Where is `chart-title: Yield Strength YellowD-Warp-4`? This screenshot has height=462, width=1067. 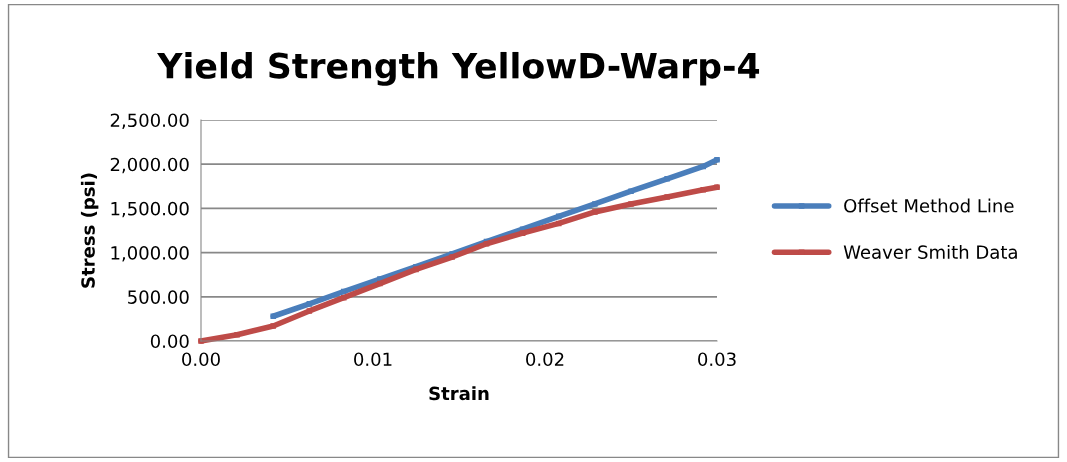
chart-title: Yield Strength YellowD-Warp-4 is located at coordinates (458, 68).